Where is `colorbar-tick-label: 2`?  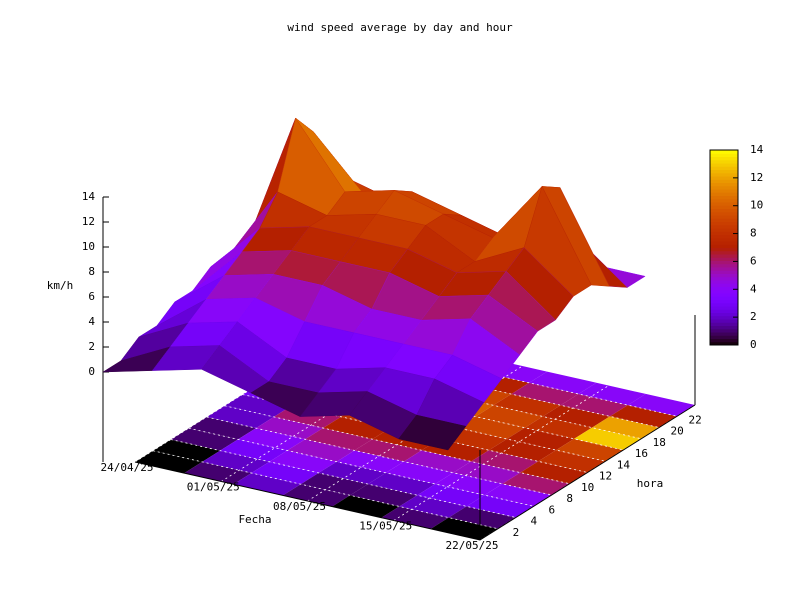 colorbar-tick-label: 2 is located at coordinates (753, 316).